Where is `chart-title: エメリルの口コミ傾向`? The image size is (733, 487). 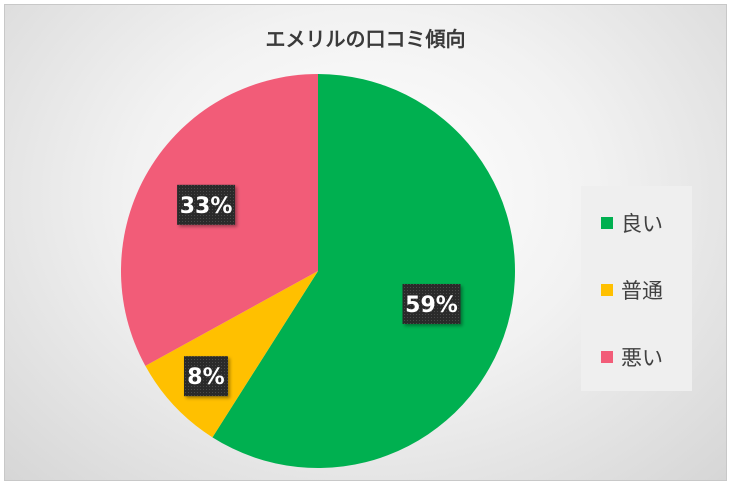 chart-title: エメリルの口コミ傾向 is located at coordinates (365, 39).